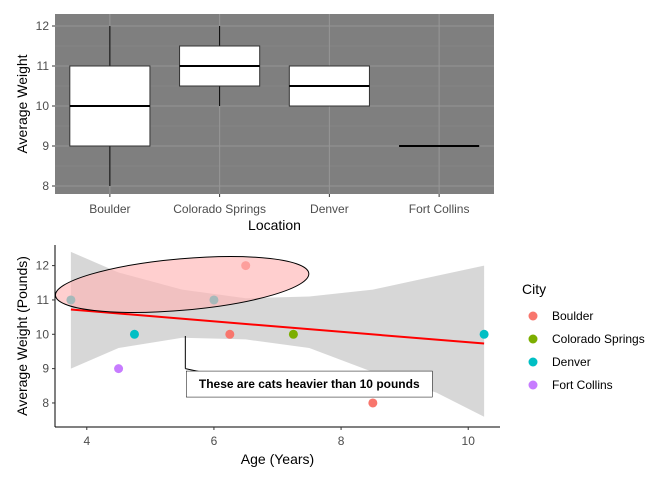 The width and height of the screenshot is (672, 480). What do you see at coordinates (572, 316) in the screenshot?
I see `legend-label: Boulder` at bounding box center [572, 316].